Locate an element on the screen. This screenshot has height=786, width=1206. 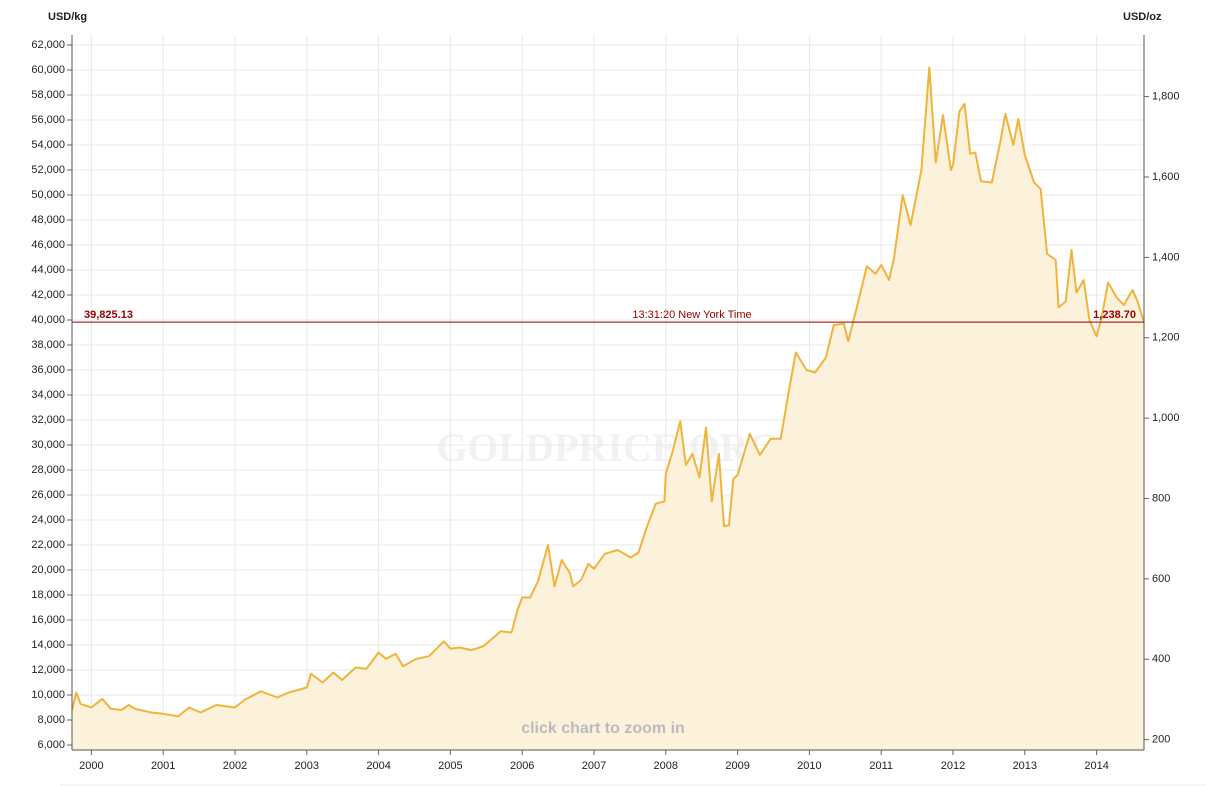
y-tick-label: 34,000 is located at coordinates (48, 395).